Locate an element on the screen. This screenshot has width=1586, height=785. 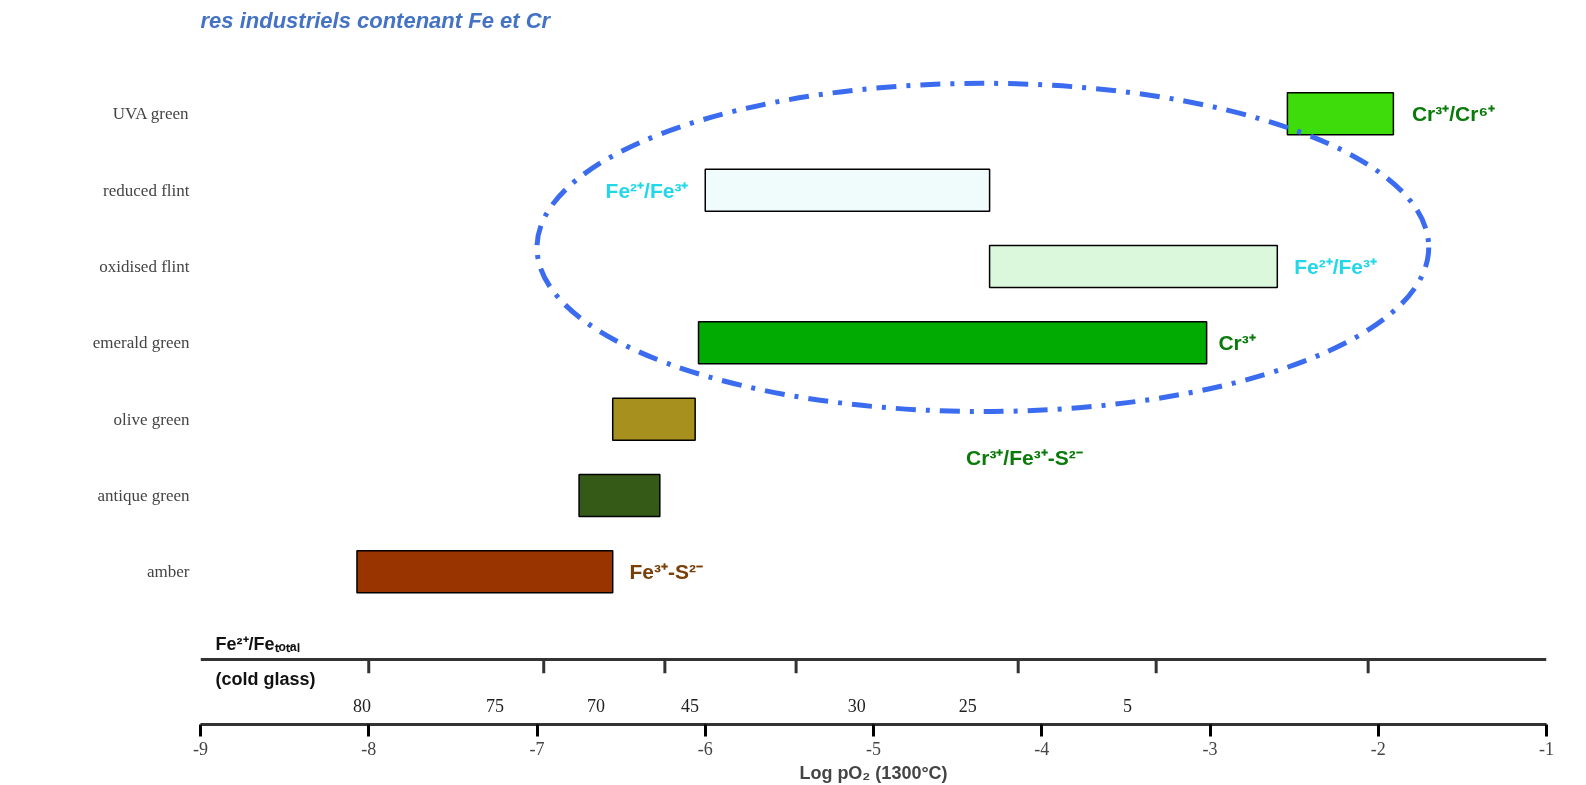
text: 5 is located at coordinates (1128, 705).